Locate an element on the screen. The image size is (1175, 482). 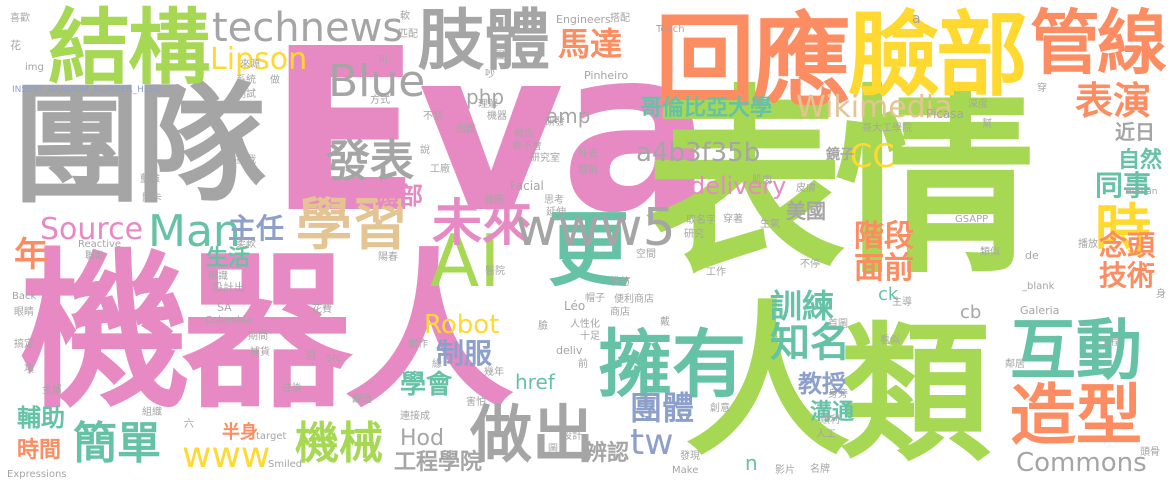
word-delivery: delivery is located at coordinates (738, 186).